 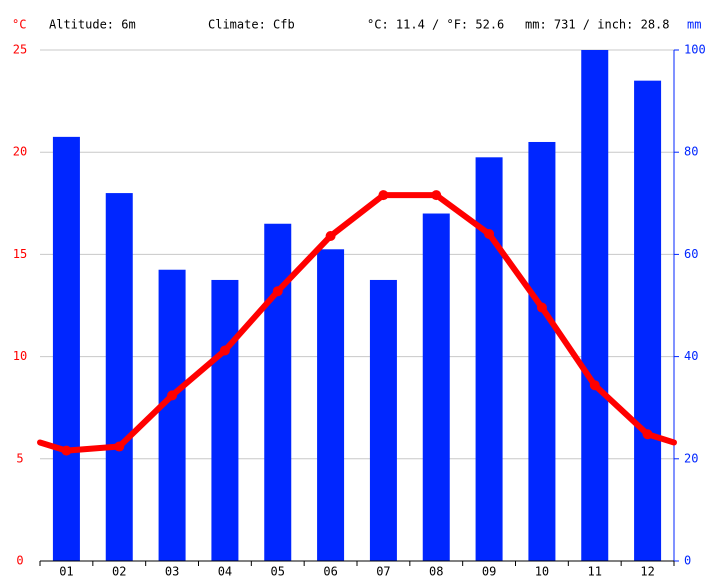 What do you see at coordinates (225, 571) in the screenshot?
I see `x-tick-label: 04` at bounding box center [225, 571].